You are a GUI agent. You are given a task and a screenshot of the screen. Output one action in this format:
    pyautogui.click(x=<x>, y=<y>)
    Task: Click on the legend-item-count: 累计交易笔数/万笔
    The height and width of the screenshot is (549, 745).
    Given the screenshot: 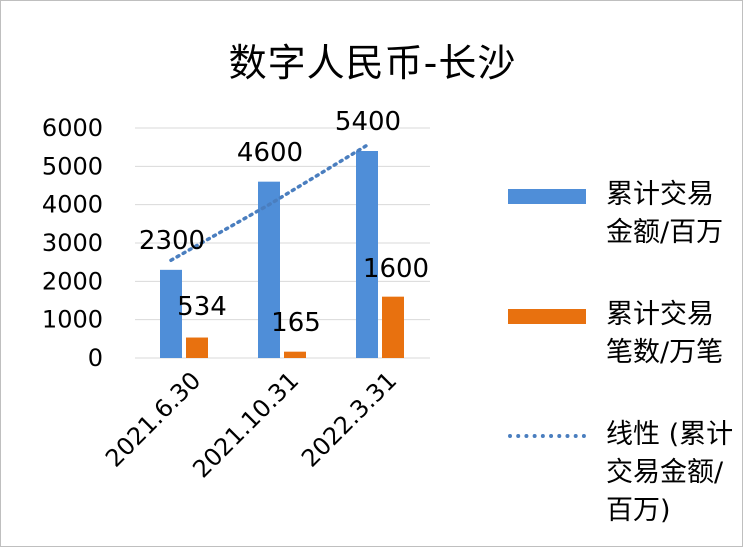 What is the action you would take?
    pyautogui.click(x=624, y=356)
    